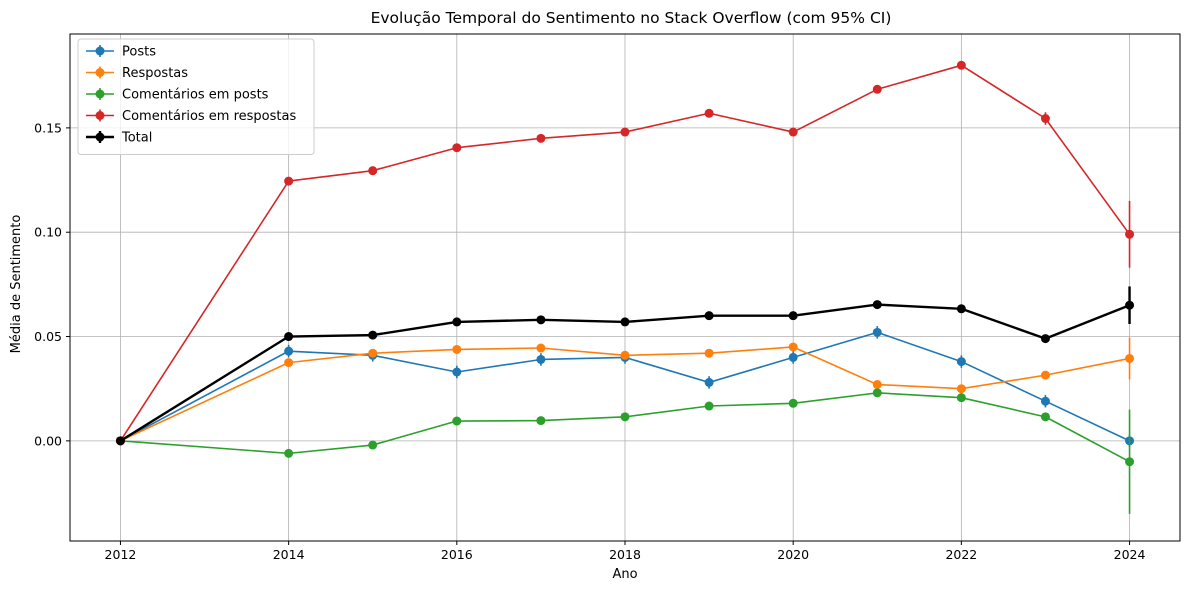 Image resolution: width=1190 pixels, height=594 pixels. Describe the element at coordinates (48, 127) in the screenshot. I see `y-tick-label: 0.15` at that location.